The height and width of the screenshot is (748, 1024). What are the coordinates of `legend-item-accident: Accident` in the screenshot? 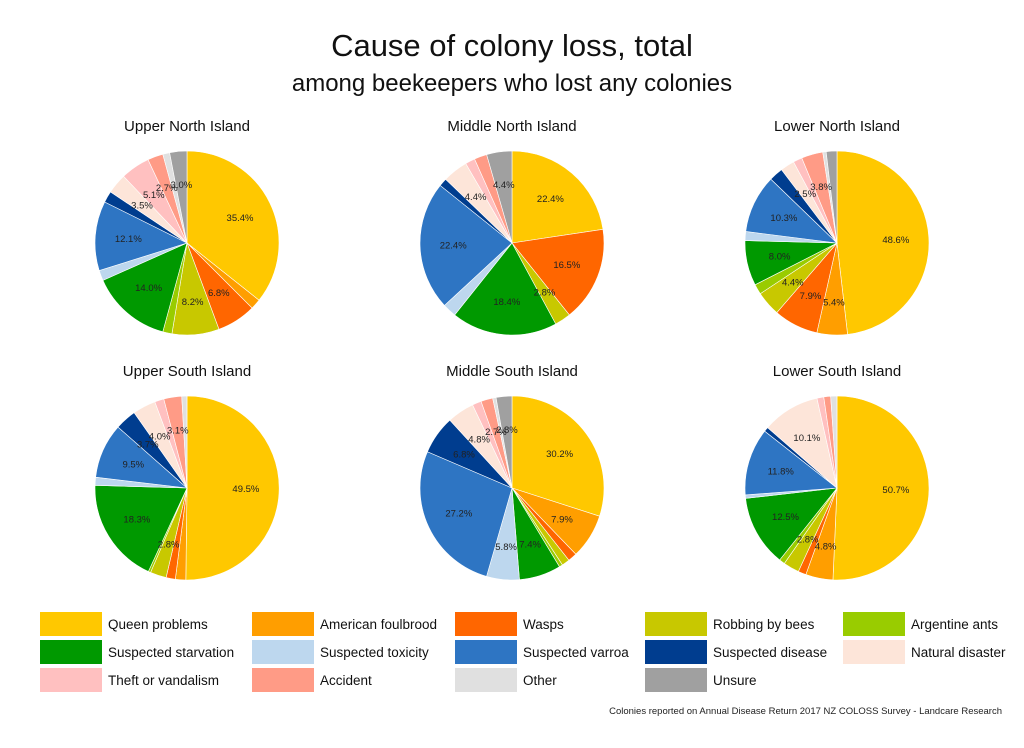 It's located at (312, 680).